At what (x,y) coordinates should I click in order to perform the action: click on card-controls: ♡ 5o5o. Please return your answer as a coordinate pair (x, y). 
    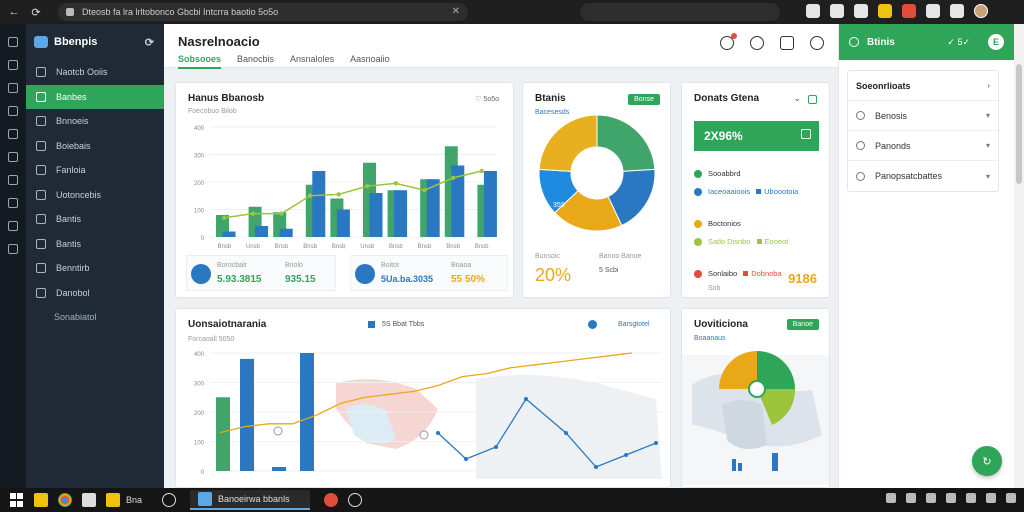
    Looking at the image, I should click on (487, 99).